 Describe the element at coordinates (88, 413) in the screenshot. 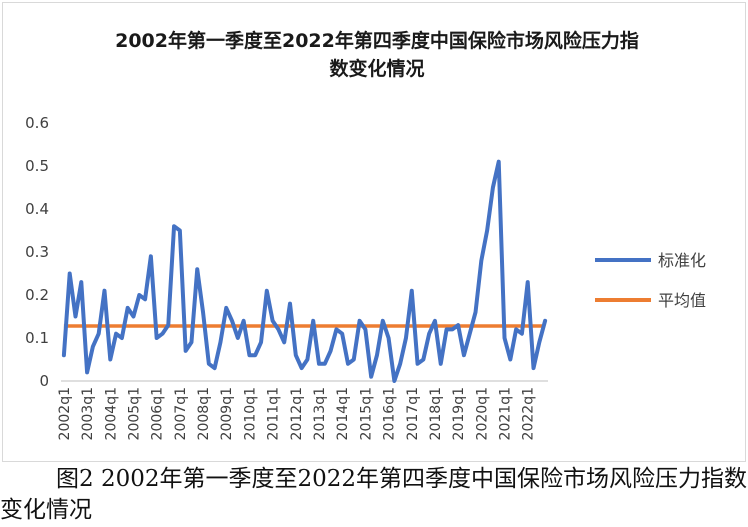

I see `x-tick-label: 2003q1` at that location.